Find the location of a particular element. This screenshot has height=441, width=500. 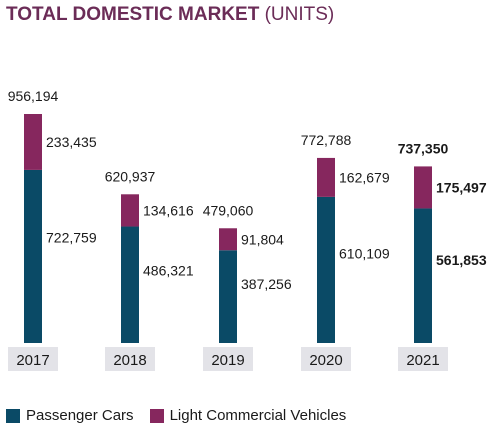

year-label-2018: 2018 is located at coordinates (129, 360).